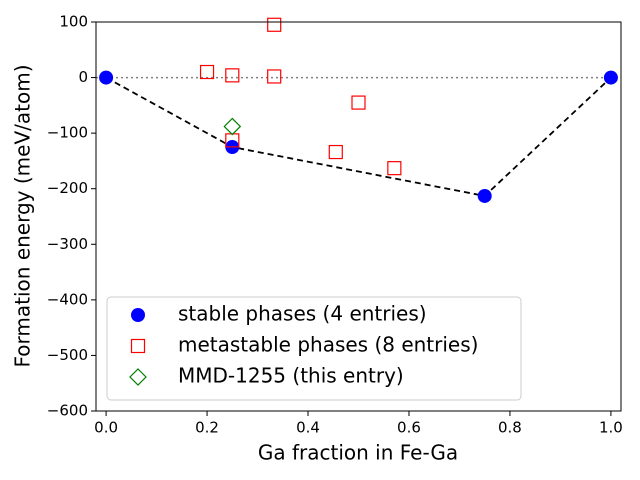 Image resolution: width=640 pixels, height=480 pixels. I want to click on x-tick-label: 0.6, so click(409, 428).